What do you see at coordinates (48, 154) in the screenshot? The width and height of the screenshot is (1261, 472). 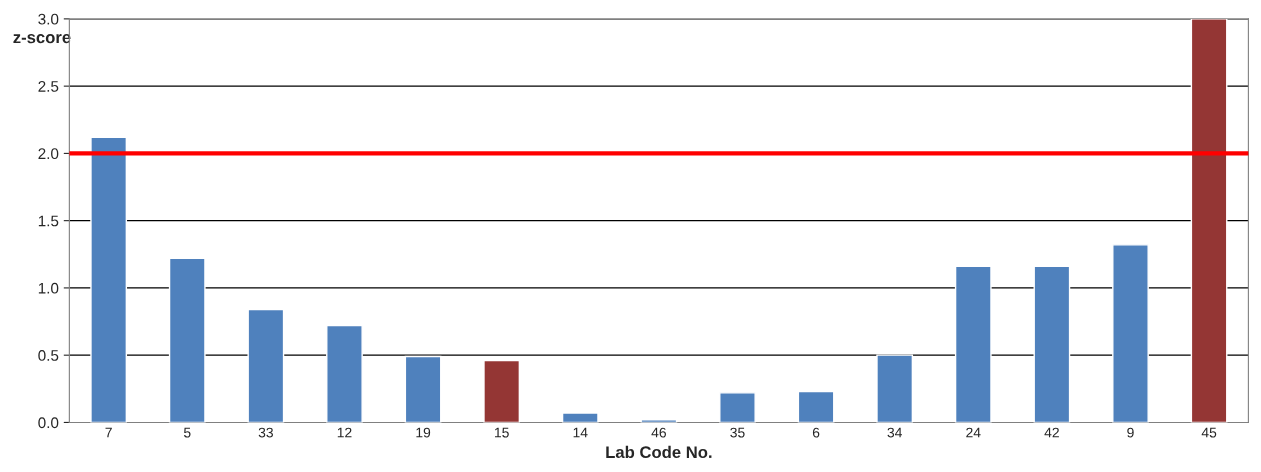 I see `y-tick-label: 2.0` at bounding box center [48, 154].